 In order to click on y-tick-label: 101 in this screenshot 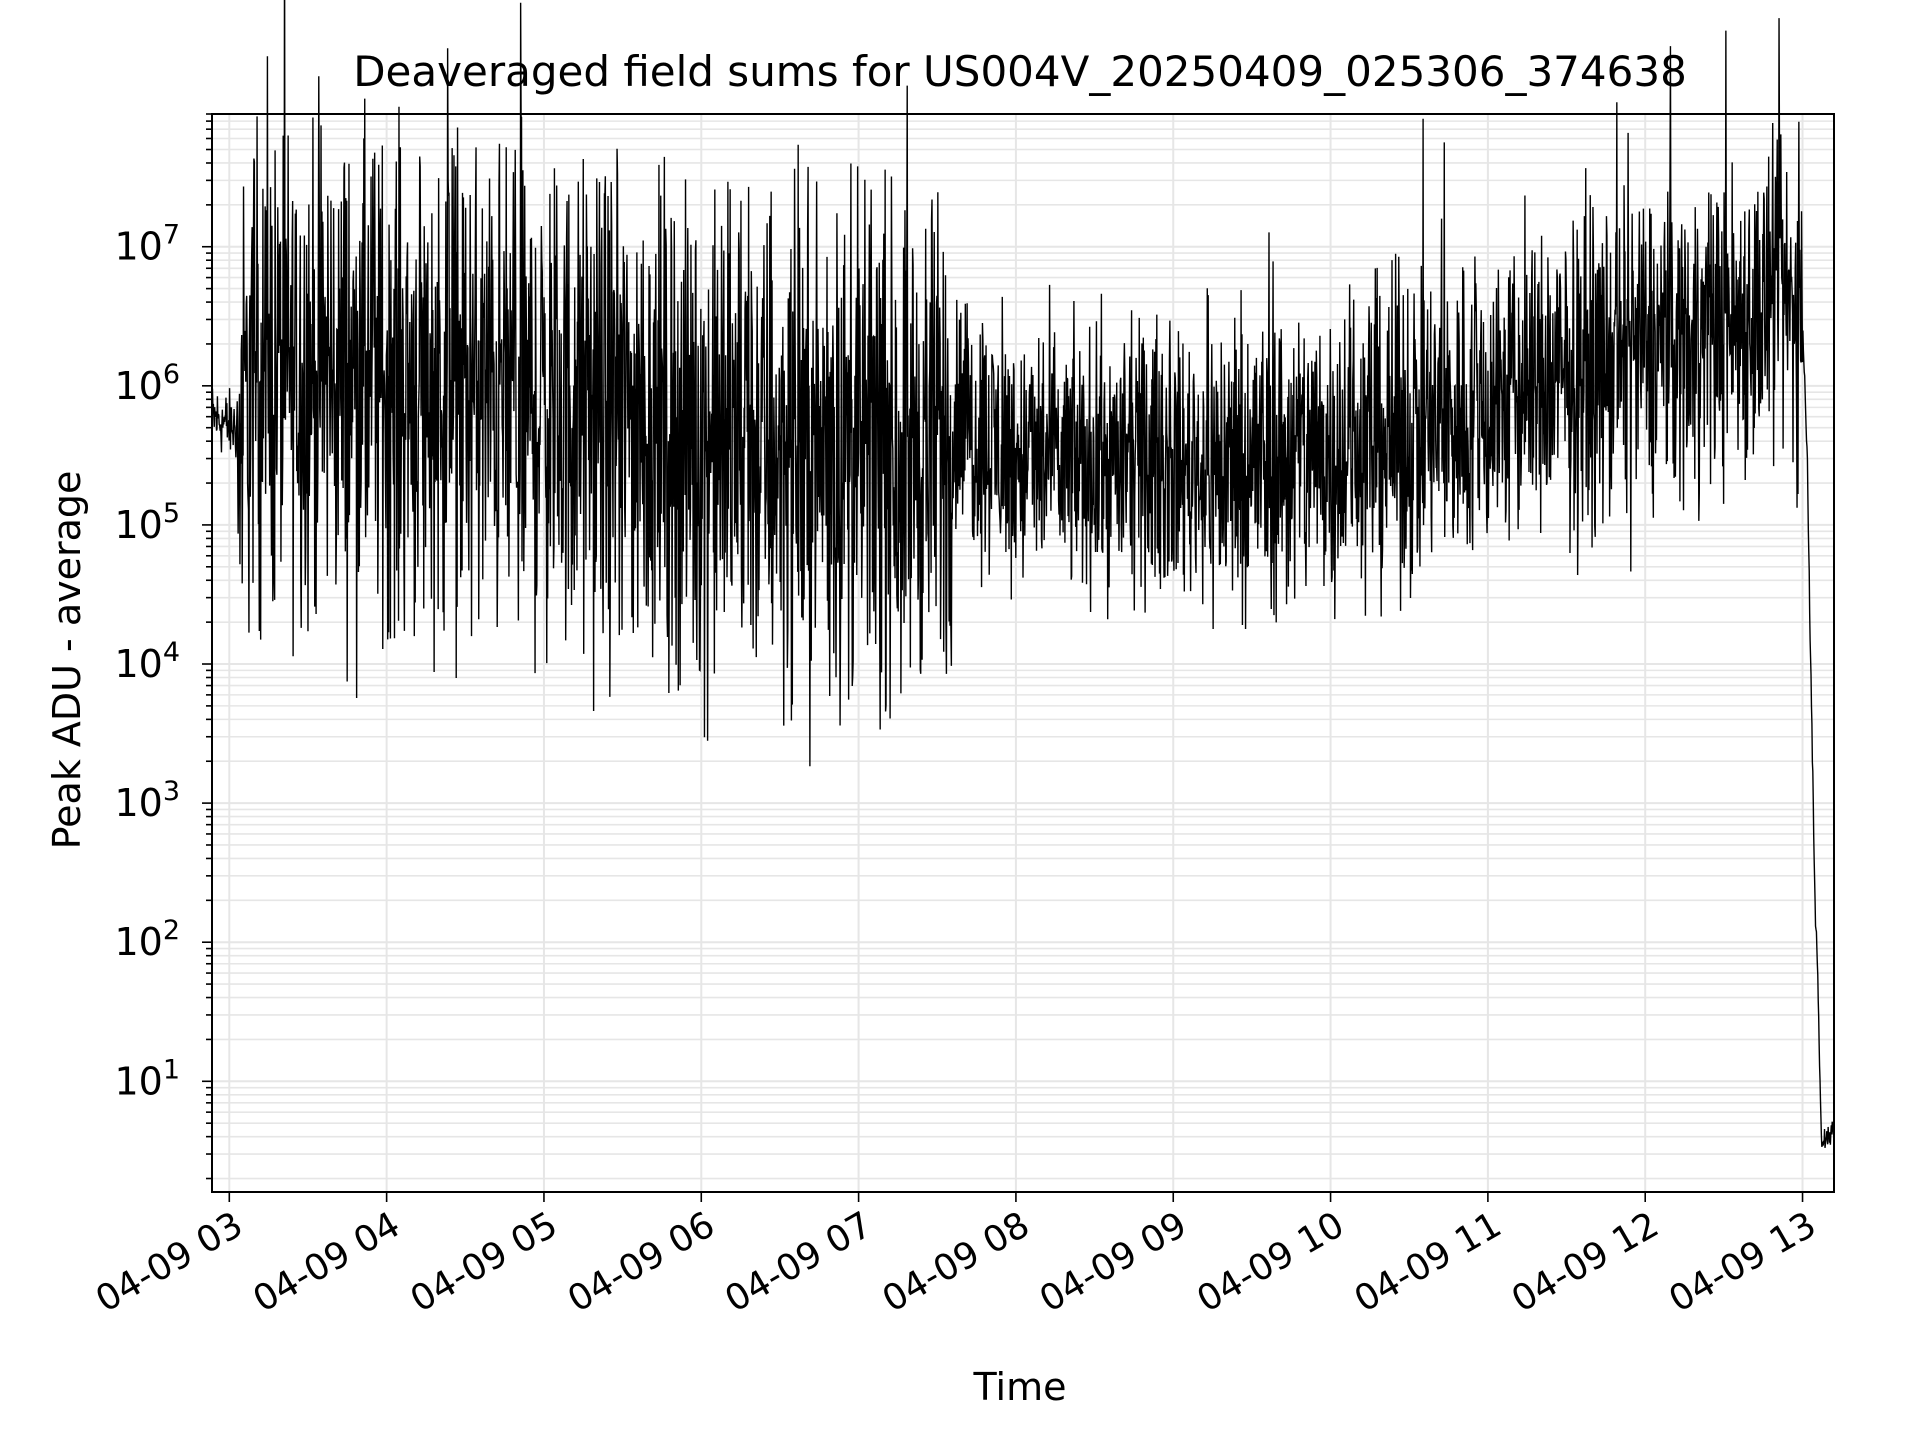, I will do `click(147, 1078)`.